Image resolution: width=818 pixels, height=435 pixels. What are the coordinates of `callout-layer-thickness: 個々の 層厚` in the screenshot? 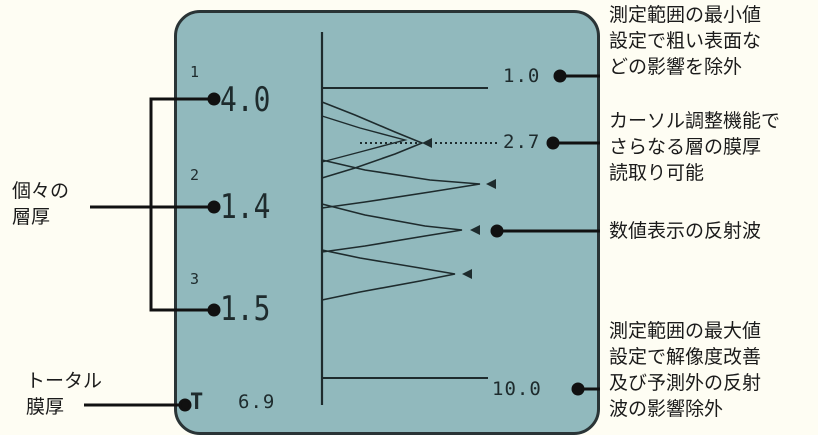 It's located at (41, 204).